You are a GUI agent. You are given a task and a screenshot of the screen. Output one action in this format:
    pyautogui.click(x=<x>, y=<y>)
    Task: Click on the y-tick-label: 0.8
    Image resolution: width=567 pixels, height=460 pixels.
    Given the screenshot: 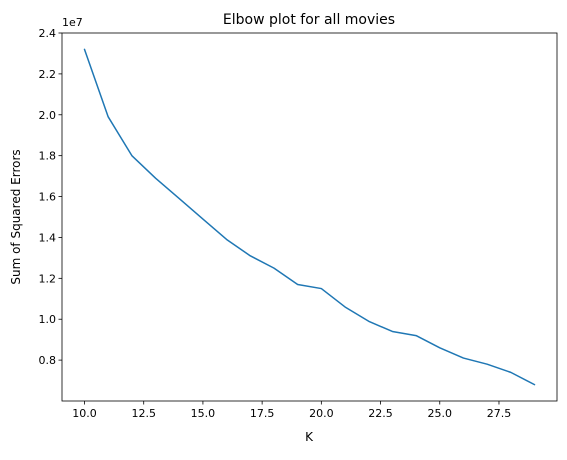 What is the action you would take?
    pyautogui.click(x=48, y=360)
    